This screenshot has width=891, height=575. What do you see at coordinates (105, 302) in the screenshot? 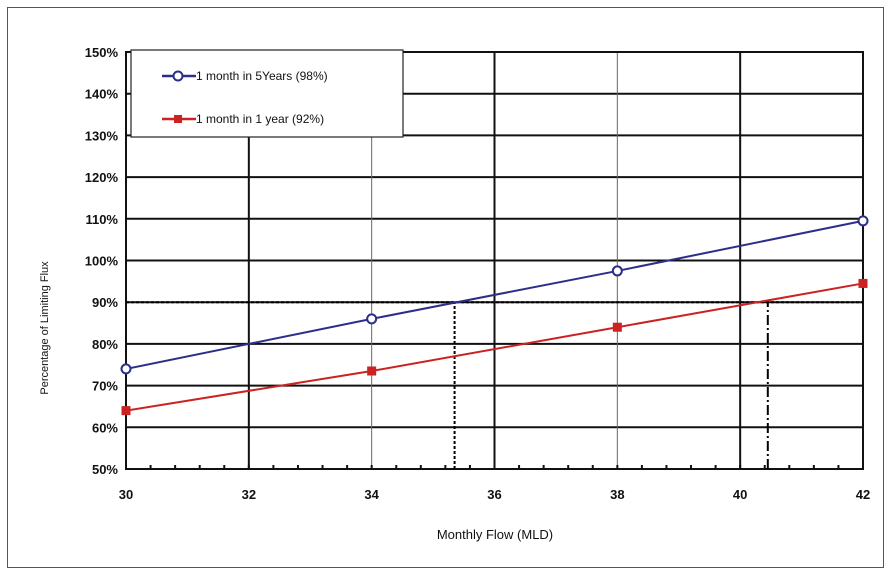
I see `y-tick-label: 90%` at bounding box center [105, 302].